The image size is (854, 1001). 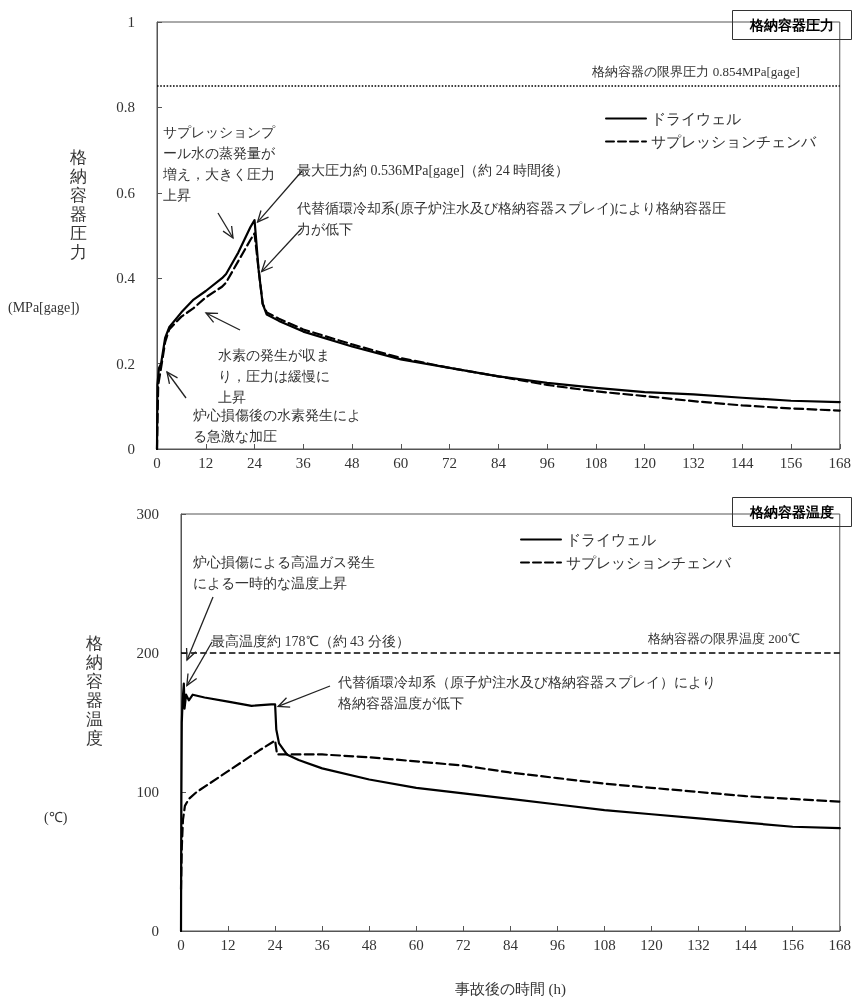 What do you see at coordinates (147, 653) in the screenshot?
I see `y-tick-label: 200` at bounding box center [147, 653].